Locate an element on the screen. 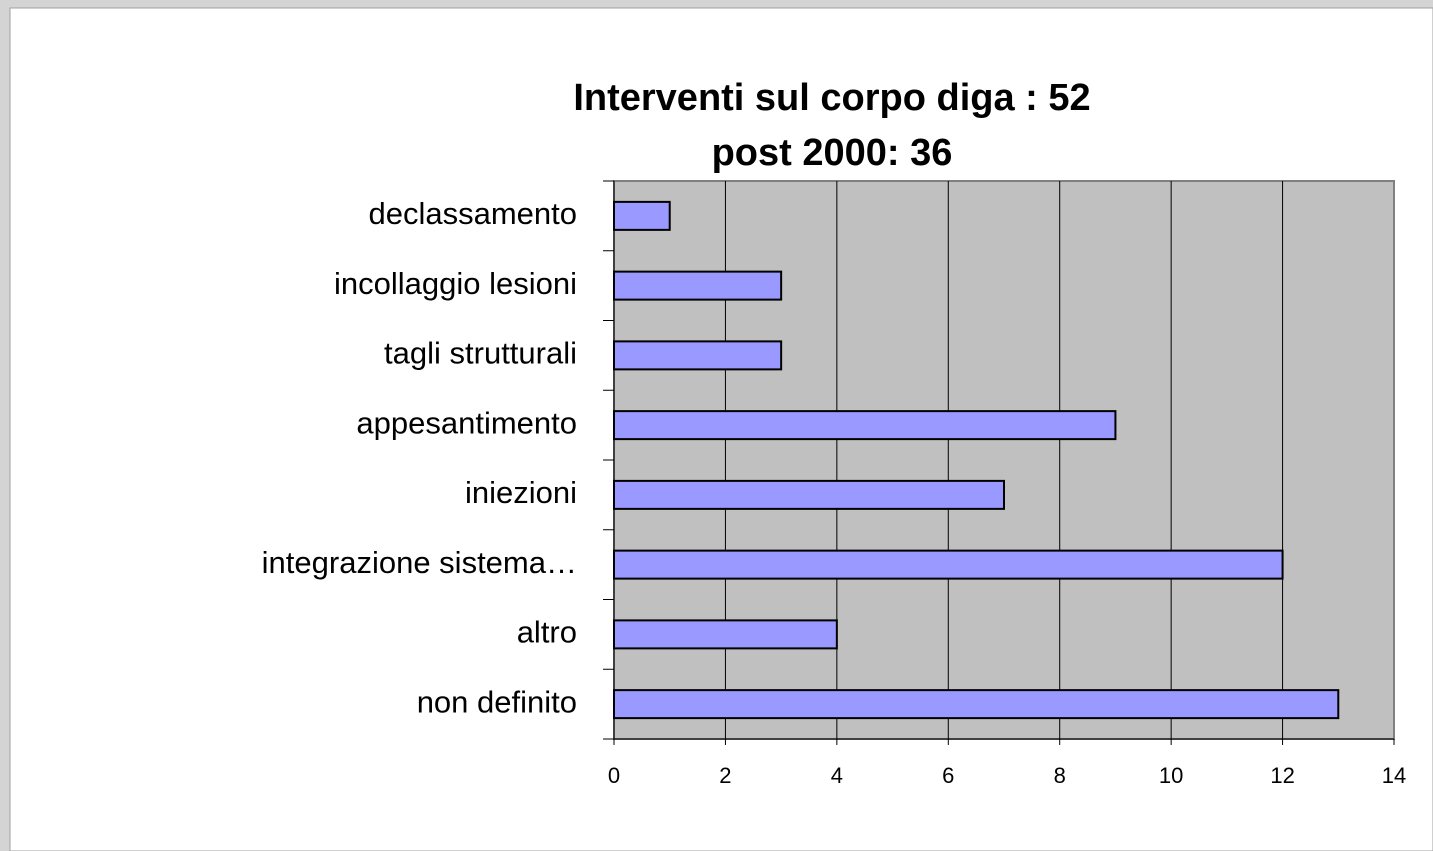 This screenshot has height=851, width=1433. chart-title: post 2000: 36 is located at coordinates (832, 153).